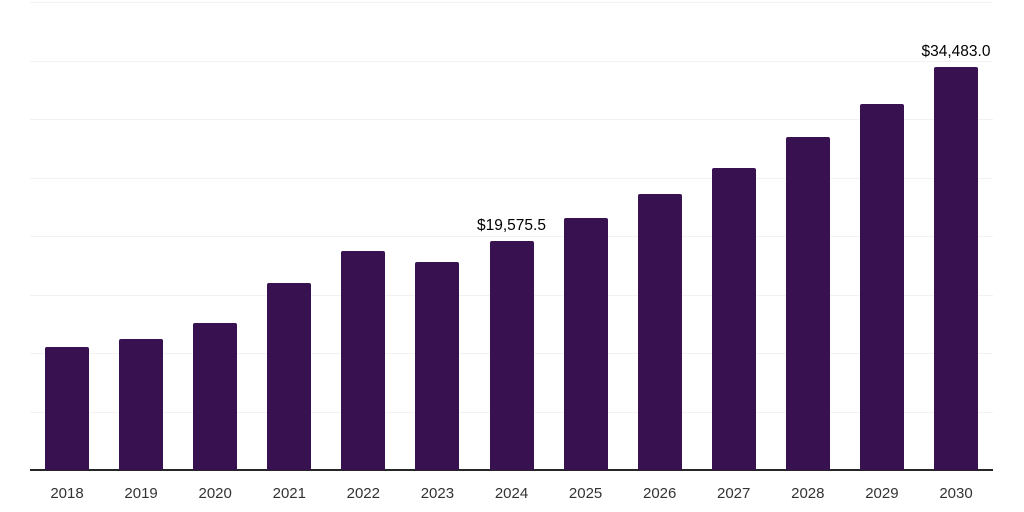 The width and height of the screenshot is (1024, 512). I want to click on bar-2030, so click(956, 268).